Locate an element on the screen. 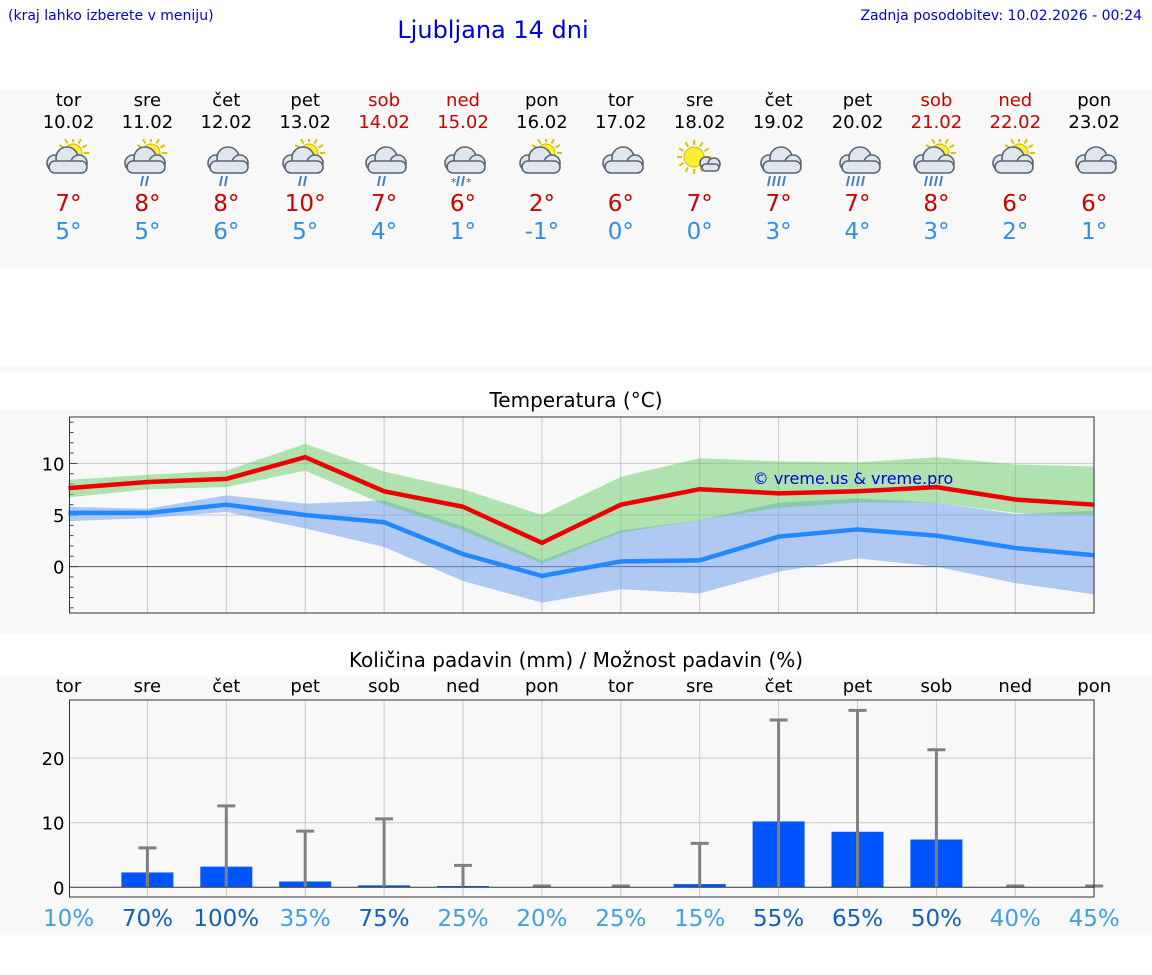 This screenshot has height=975, width=1152. max-temp: 2° is located at coordinates (541, 204).